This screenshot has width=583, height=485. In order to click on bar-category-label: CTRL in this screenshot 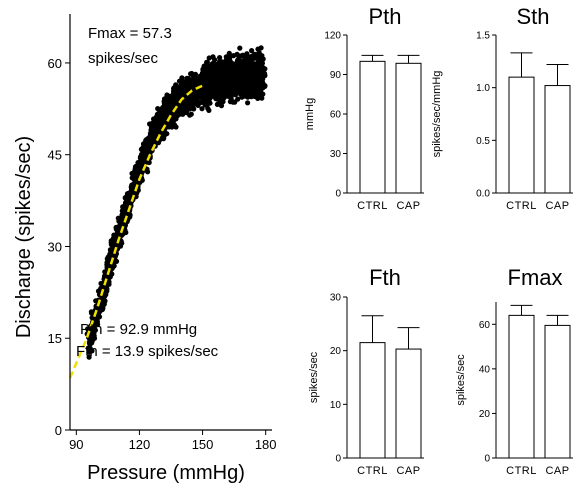, I will do `click(521, 471)`.